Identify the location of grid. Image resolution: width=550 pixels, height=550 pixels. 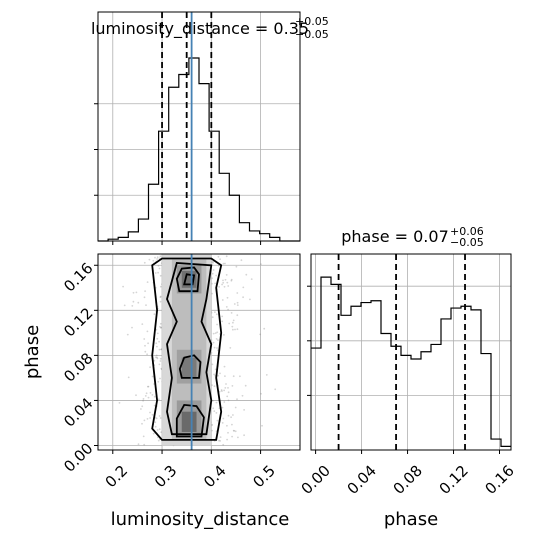
(411, 352).